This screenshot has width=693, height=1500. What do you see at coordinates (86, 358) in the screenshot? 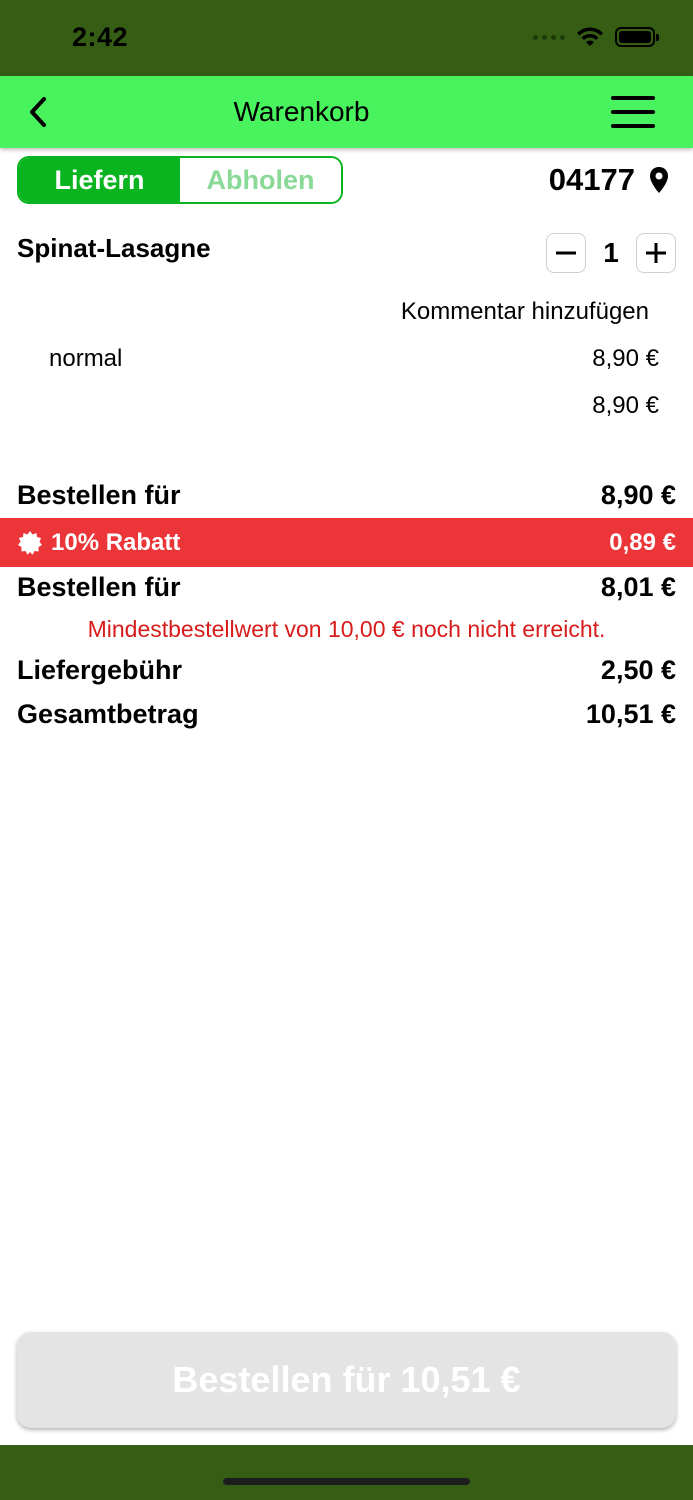
I see `item-option-name: normal` at bounding box center [86, 358].